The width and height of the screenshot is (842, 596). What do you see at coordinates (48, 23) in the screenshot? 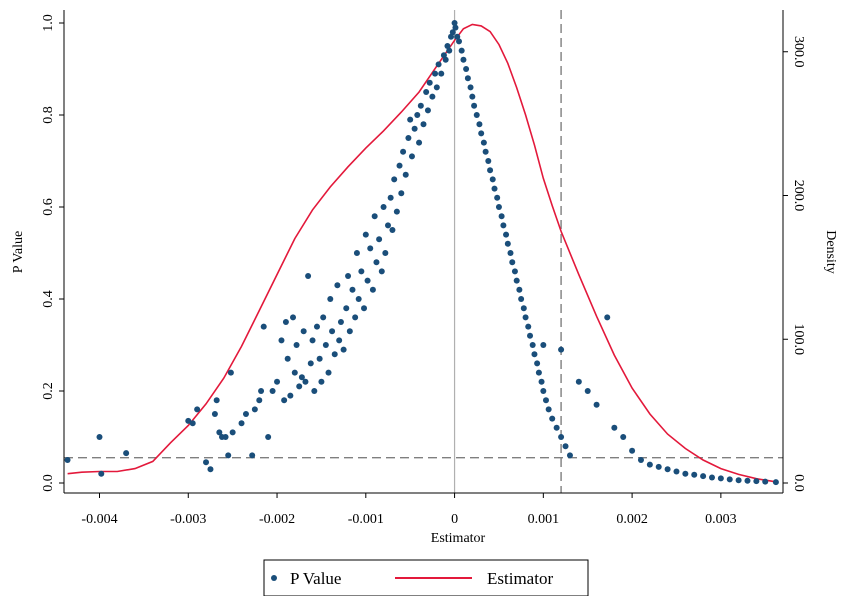
I see `y-tick-label: 1.0` at bounding box center [48, 23].